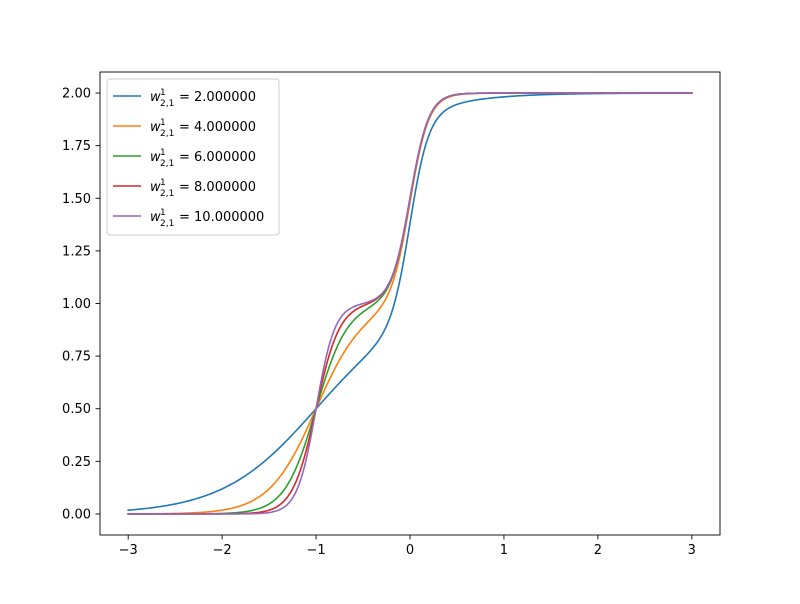  I want to click on x-tick-label: 1, so click(504, 550).